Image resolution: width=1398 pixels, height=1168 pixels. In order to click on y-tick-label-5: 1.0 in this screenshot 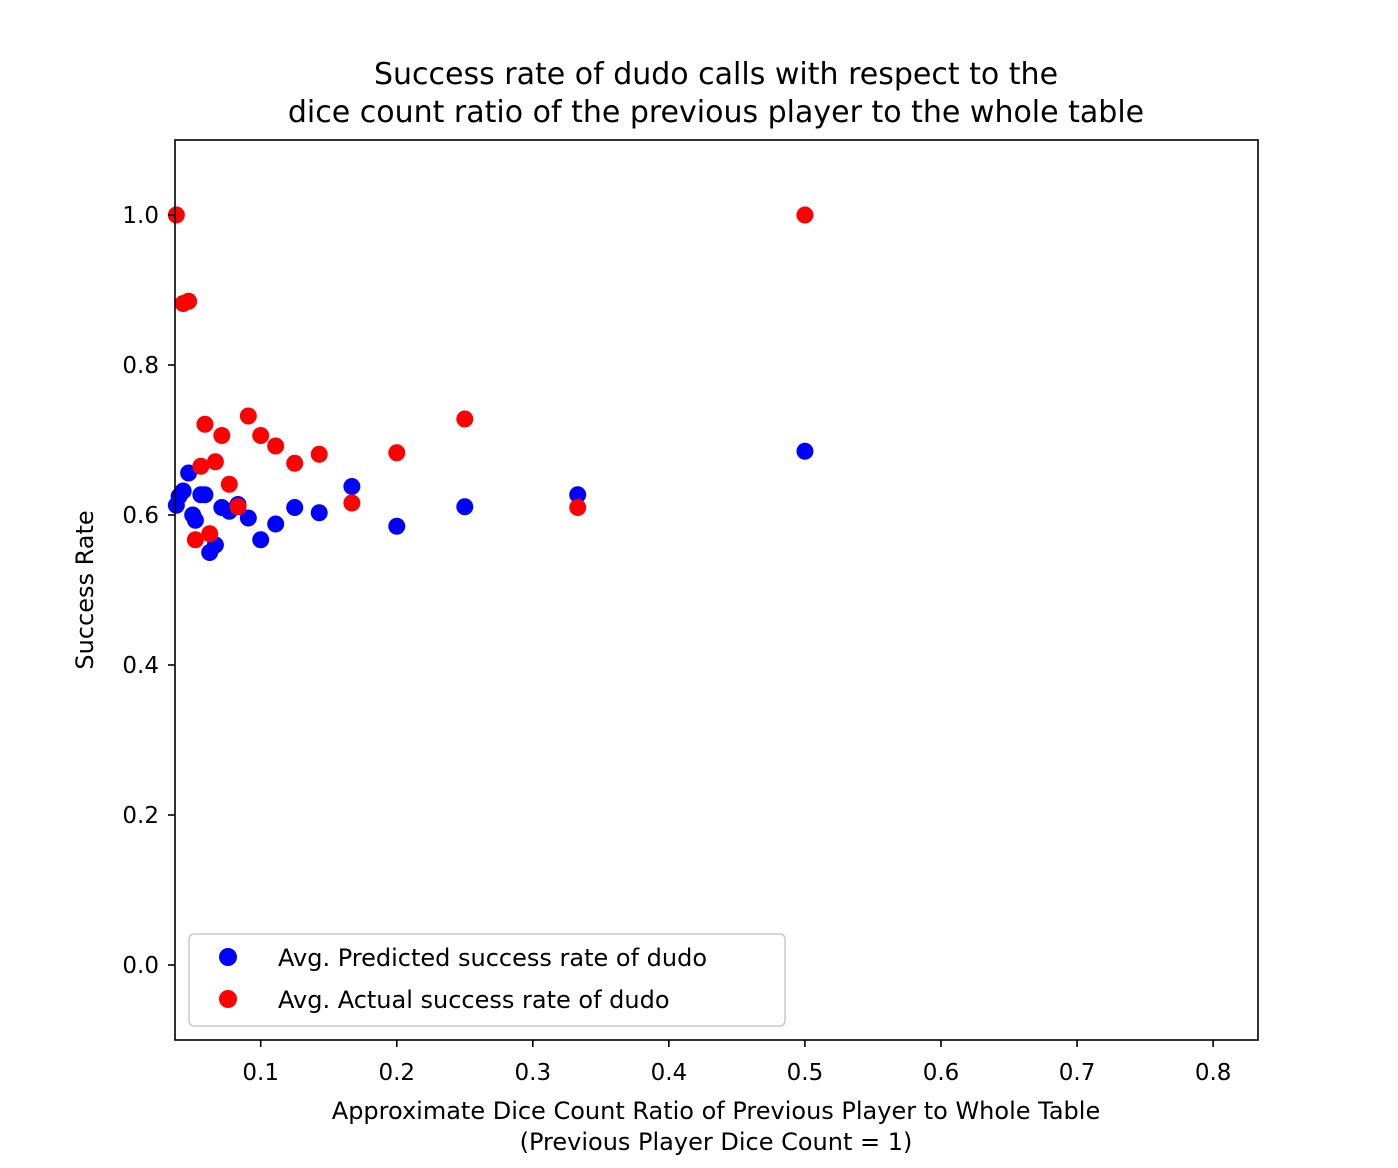, I will do `click(140, 216)`.